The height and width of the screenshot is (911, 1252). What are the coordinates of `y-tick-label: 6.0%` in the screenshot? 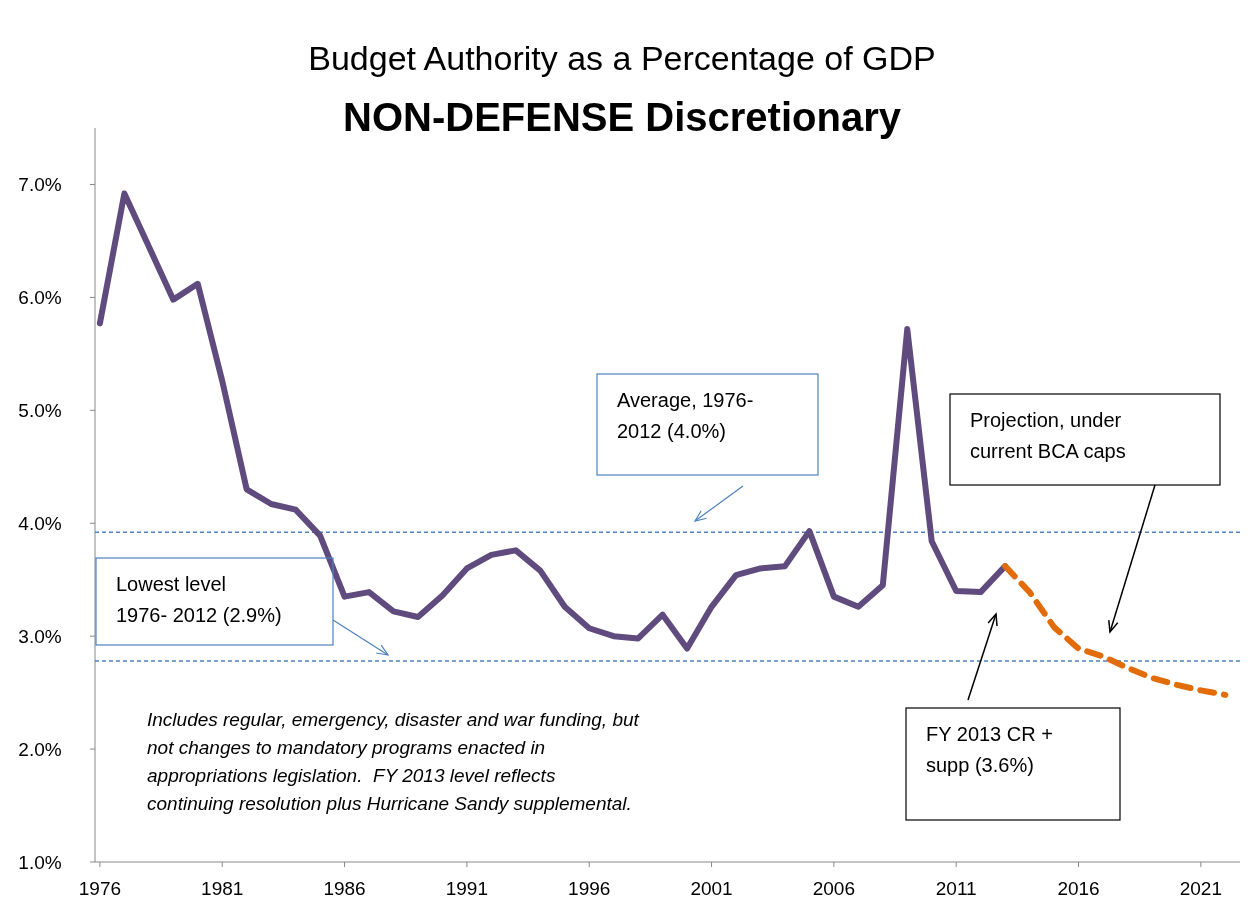 It's located at (40, 298).